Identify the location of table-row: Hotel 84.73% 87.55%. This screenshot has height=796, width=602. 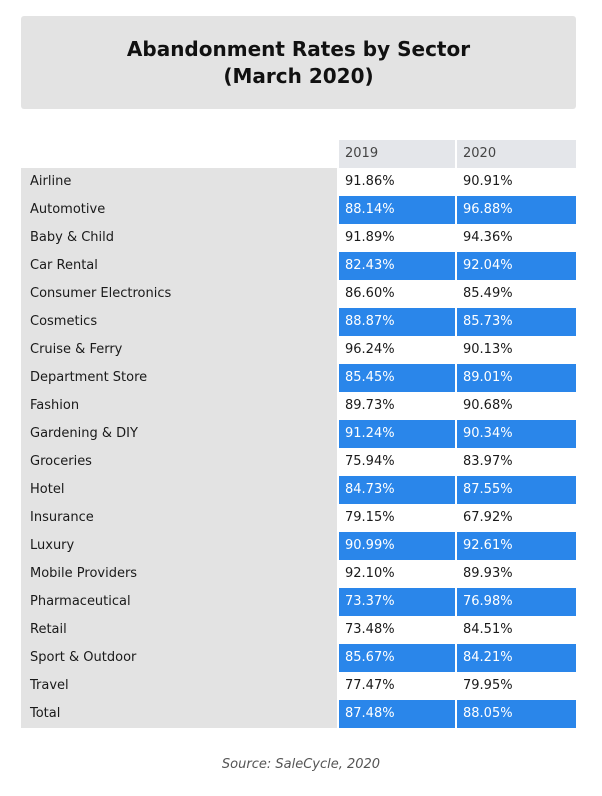
(298, 490).